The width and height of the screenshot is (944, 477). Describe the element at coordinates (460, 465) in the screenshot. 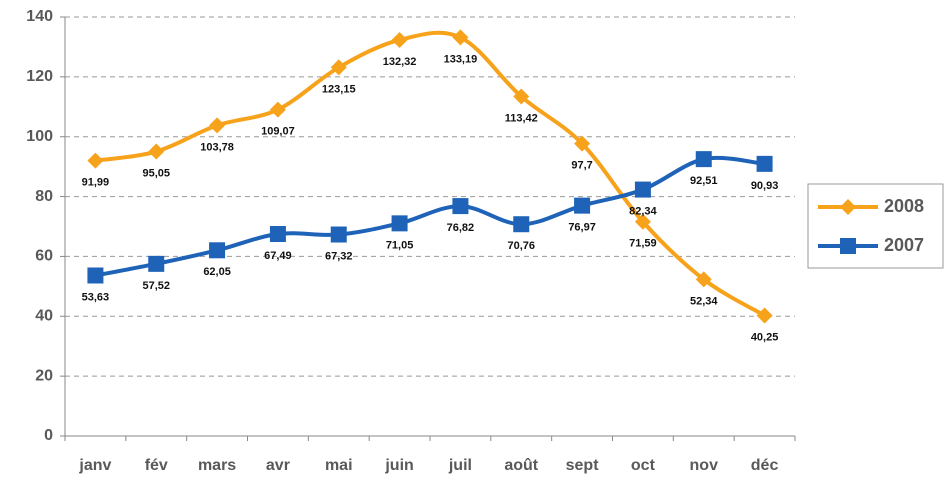

I see `x-tick-label: juil` at that location.